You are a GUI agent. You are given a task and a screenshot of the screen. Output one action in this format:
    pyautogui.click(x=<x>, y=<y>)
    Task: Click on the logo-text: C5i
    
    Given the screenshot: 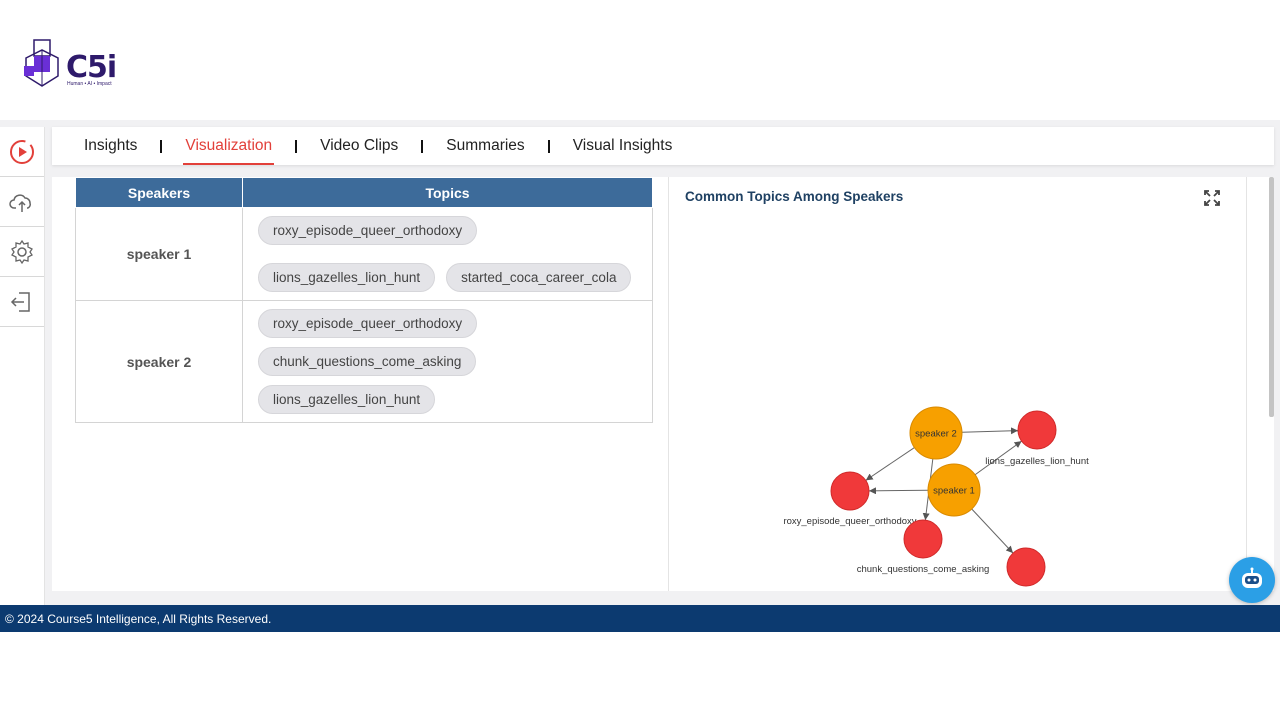 What is the action you would take?
    pyautogui.click(x=91, y=67)
    